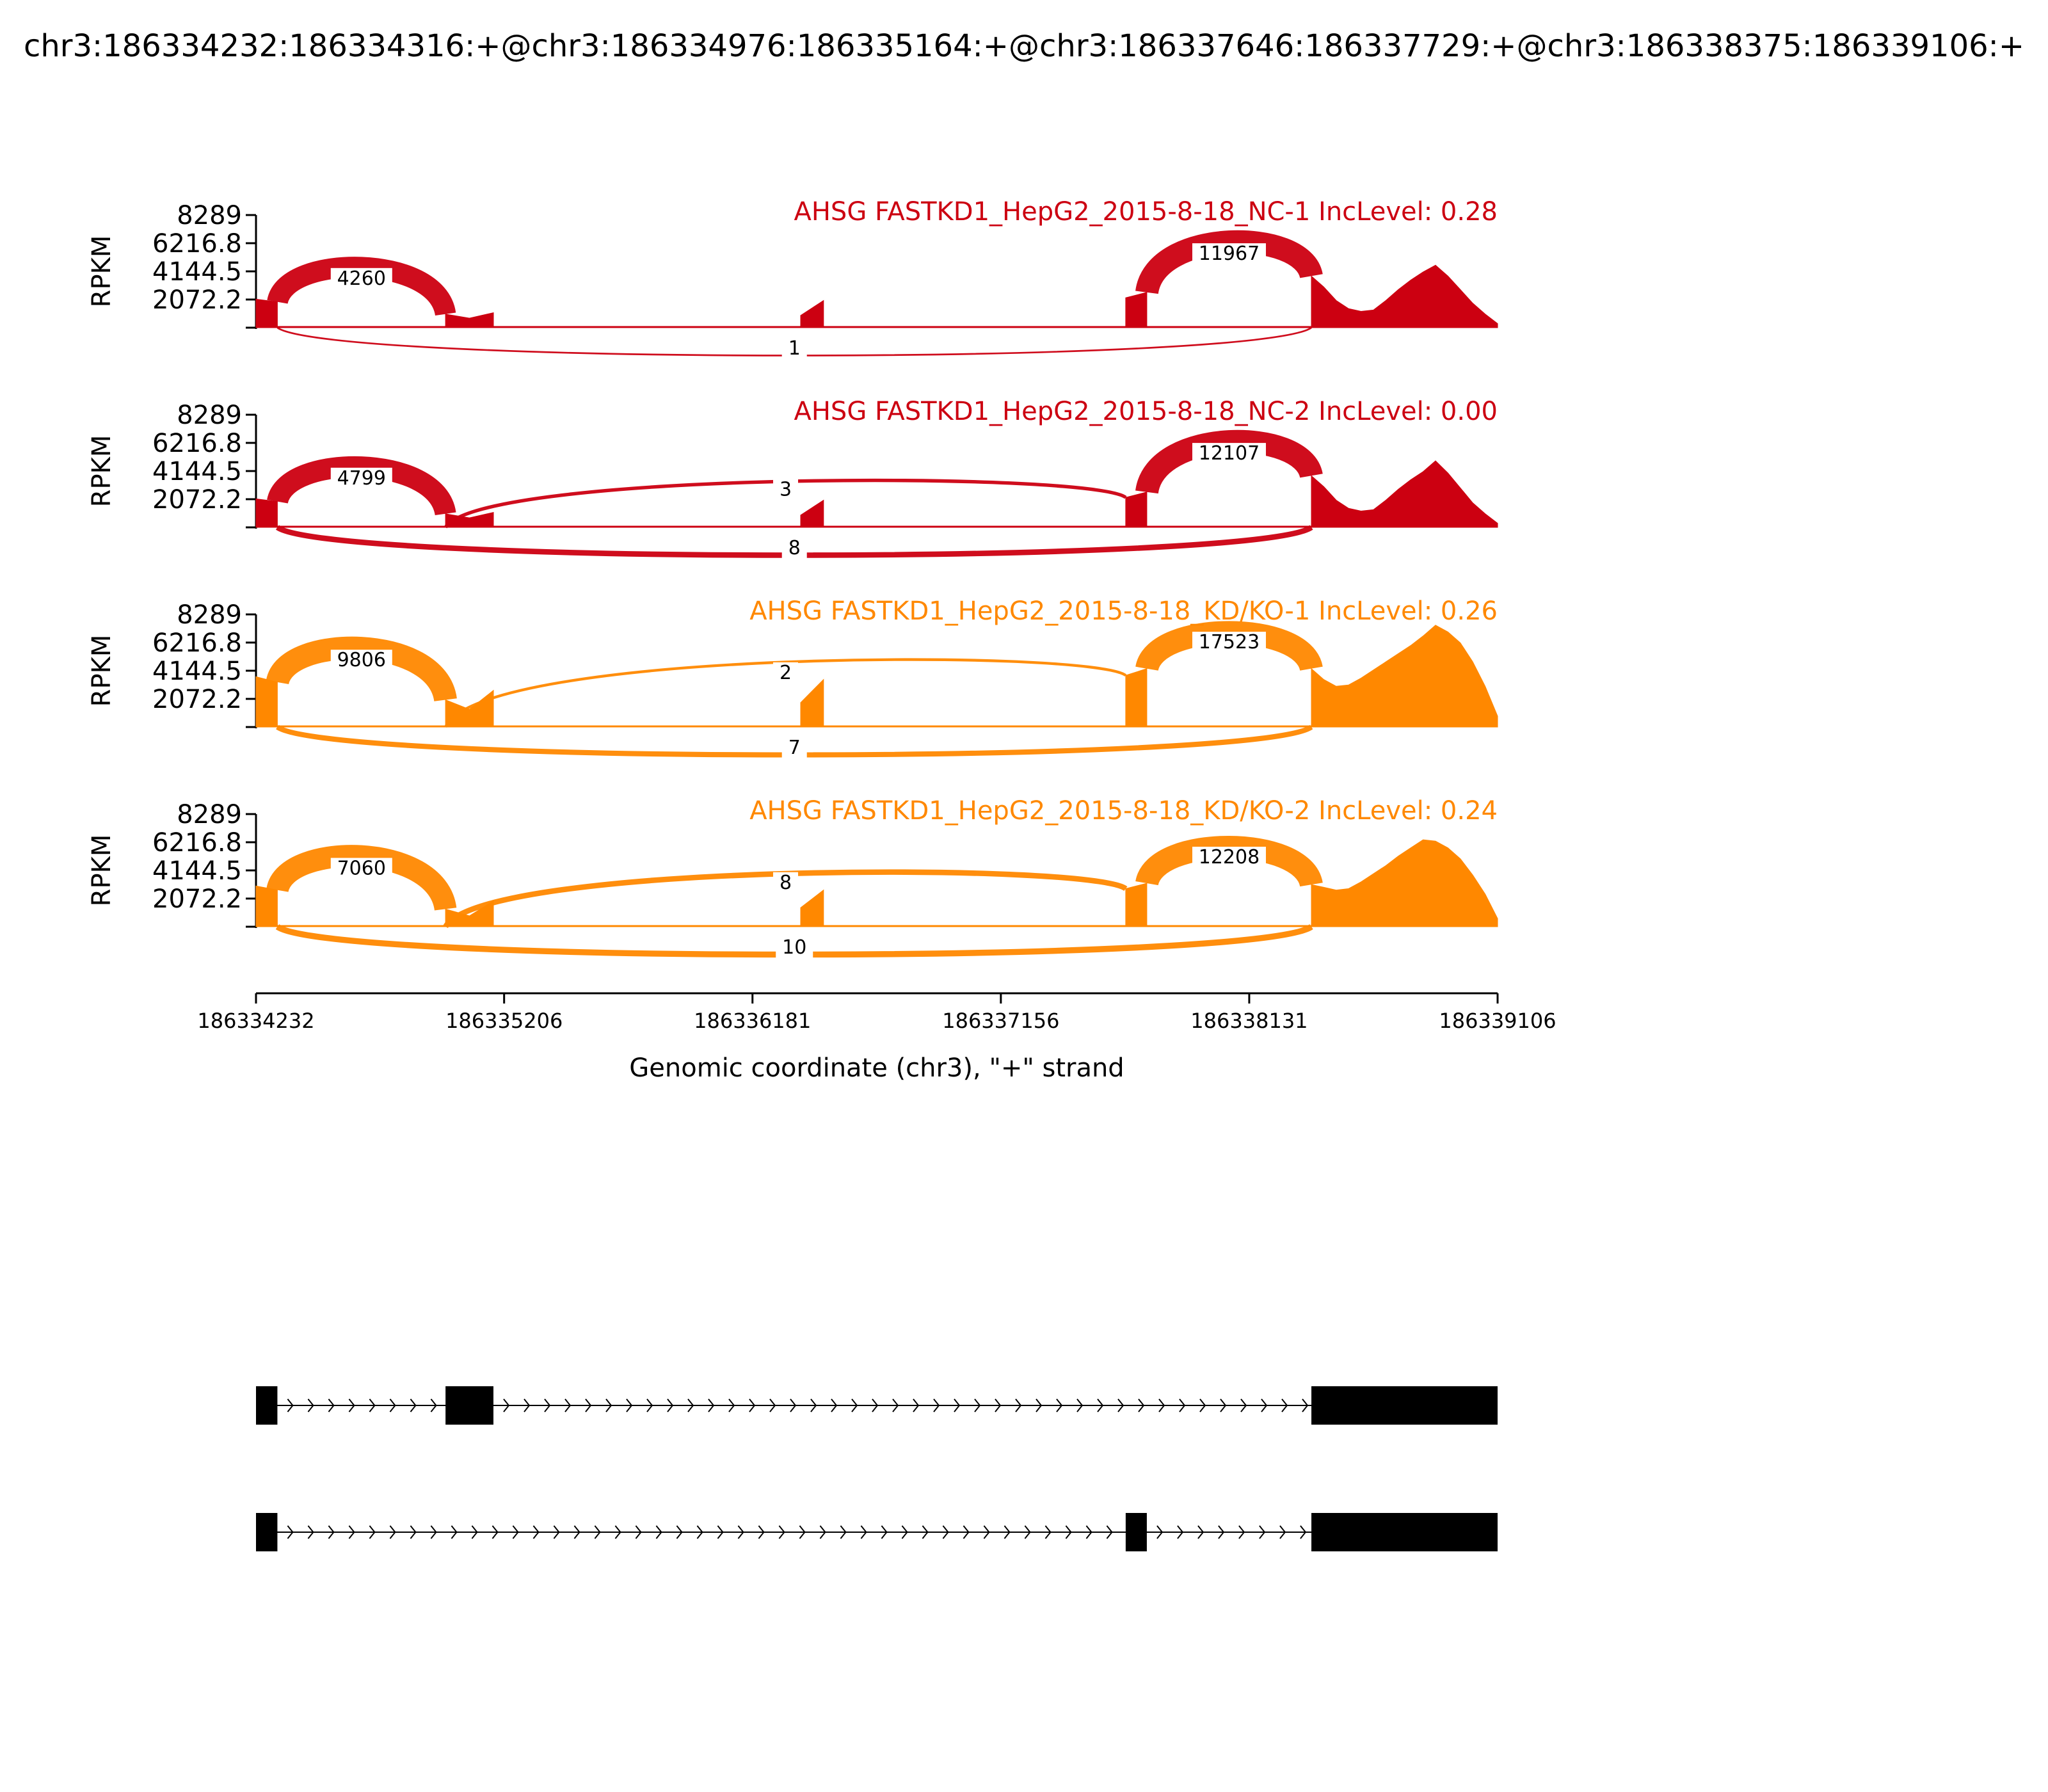 This screenshot has height=1792, width=2048. I want to click on y-tick-label: 4144.5, so click(197, 671).